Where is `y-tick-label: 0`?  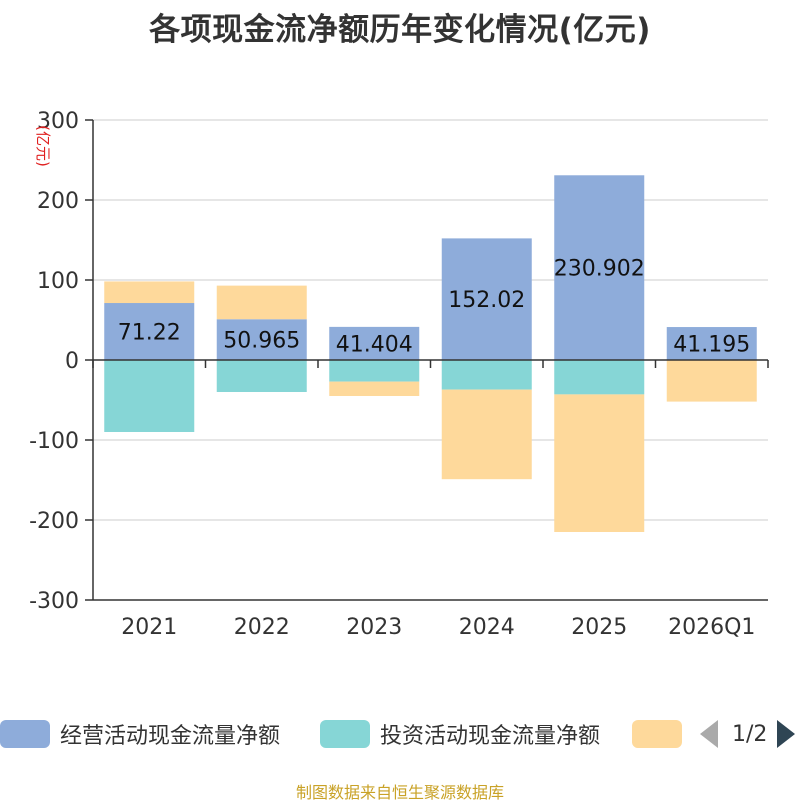 y-tick-label: 0 is located at coordinates (72, 361).